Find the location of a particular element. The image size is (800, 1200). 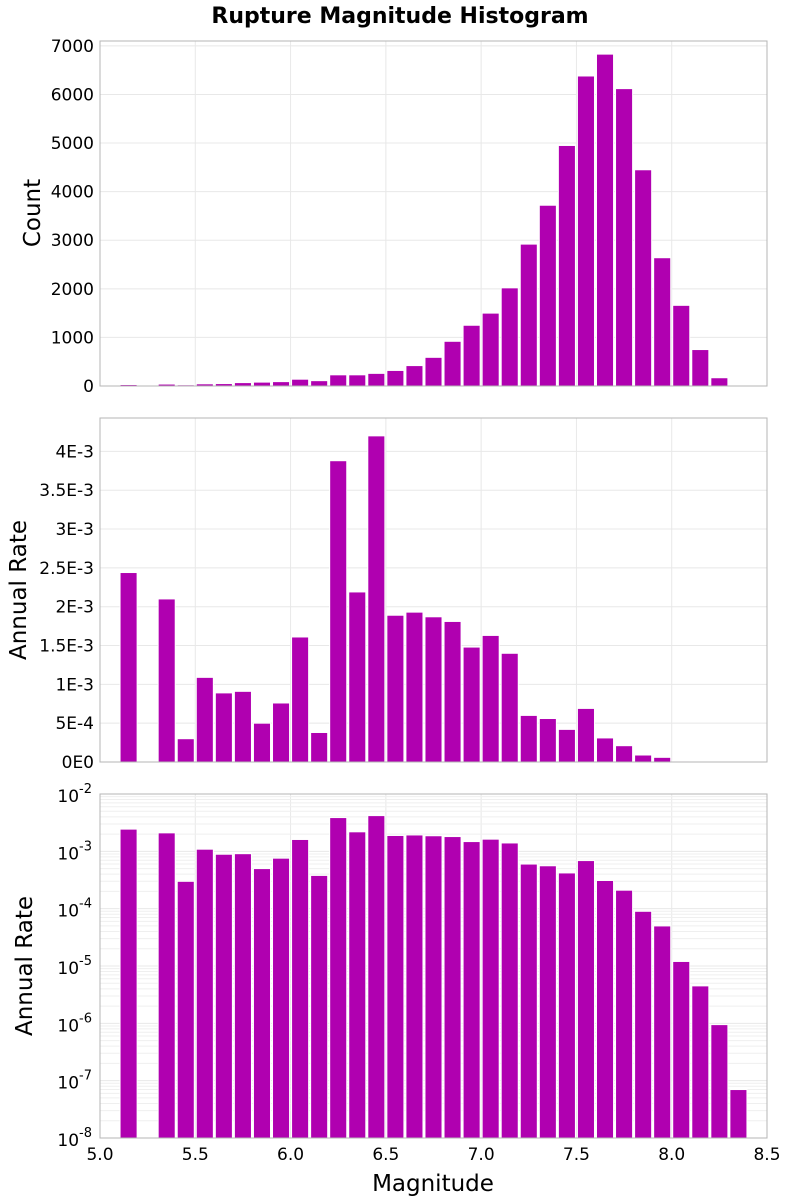

count-y-tick-label: 0 is located at coordinates (88, 387).